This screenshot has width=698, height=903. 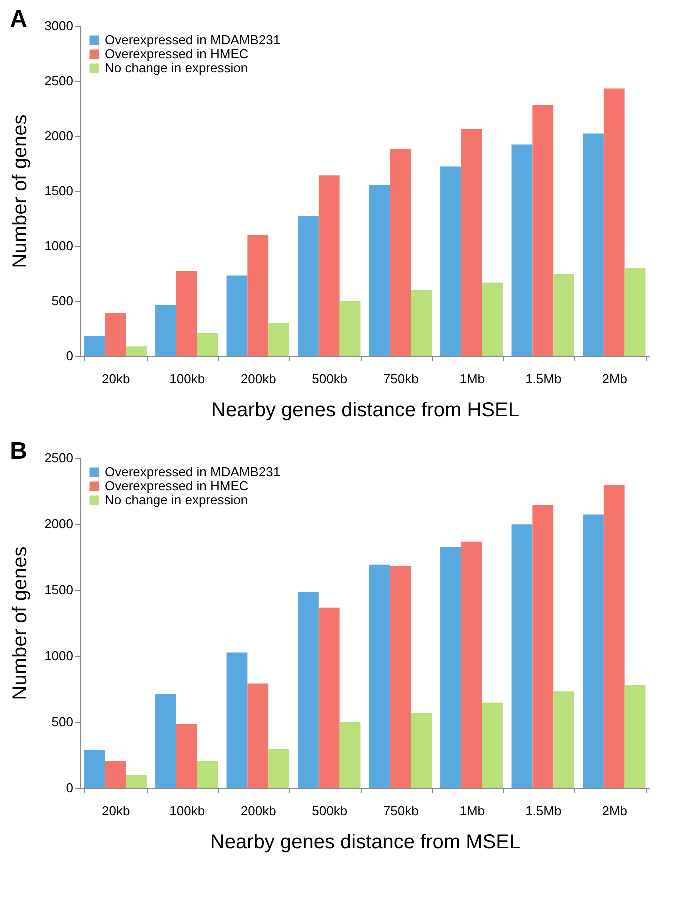 What do you see at coordinates (365, 843) in the screenshot?
I see `x-axis-title: Nearby genes distance from MSEL` at bounding box center [365, 843].